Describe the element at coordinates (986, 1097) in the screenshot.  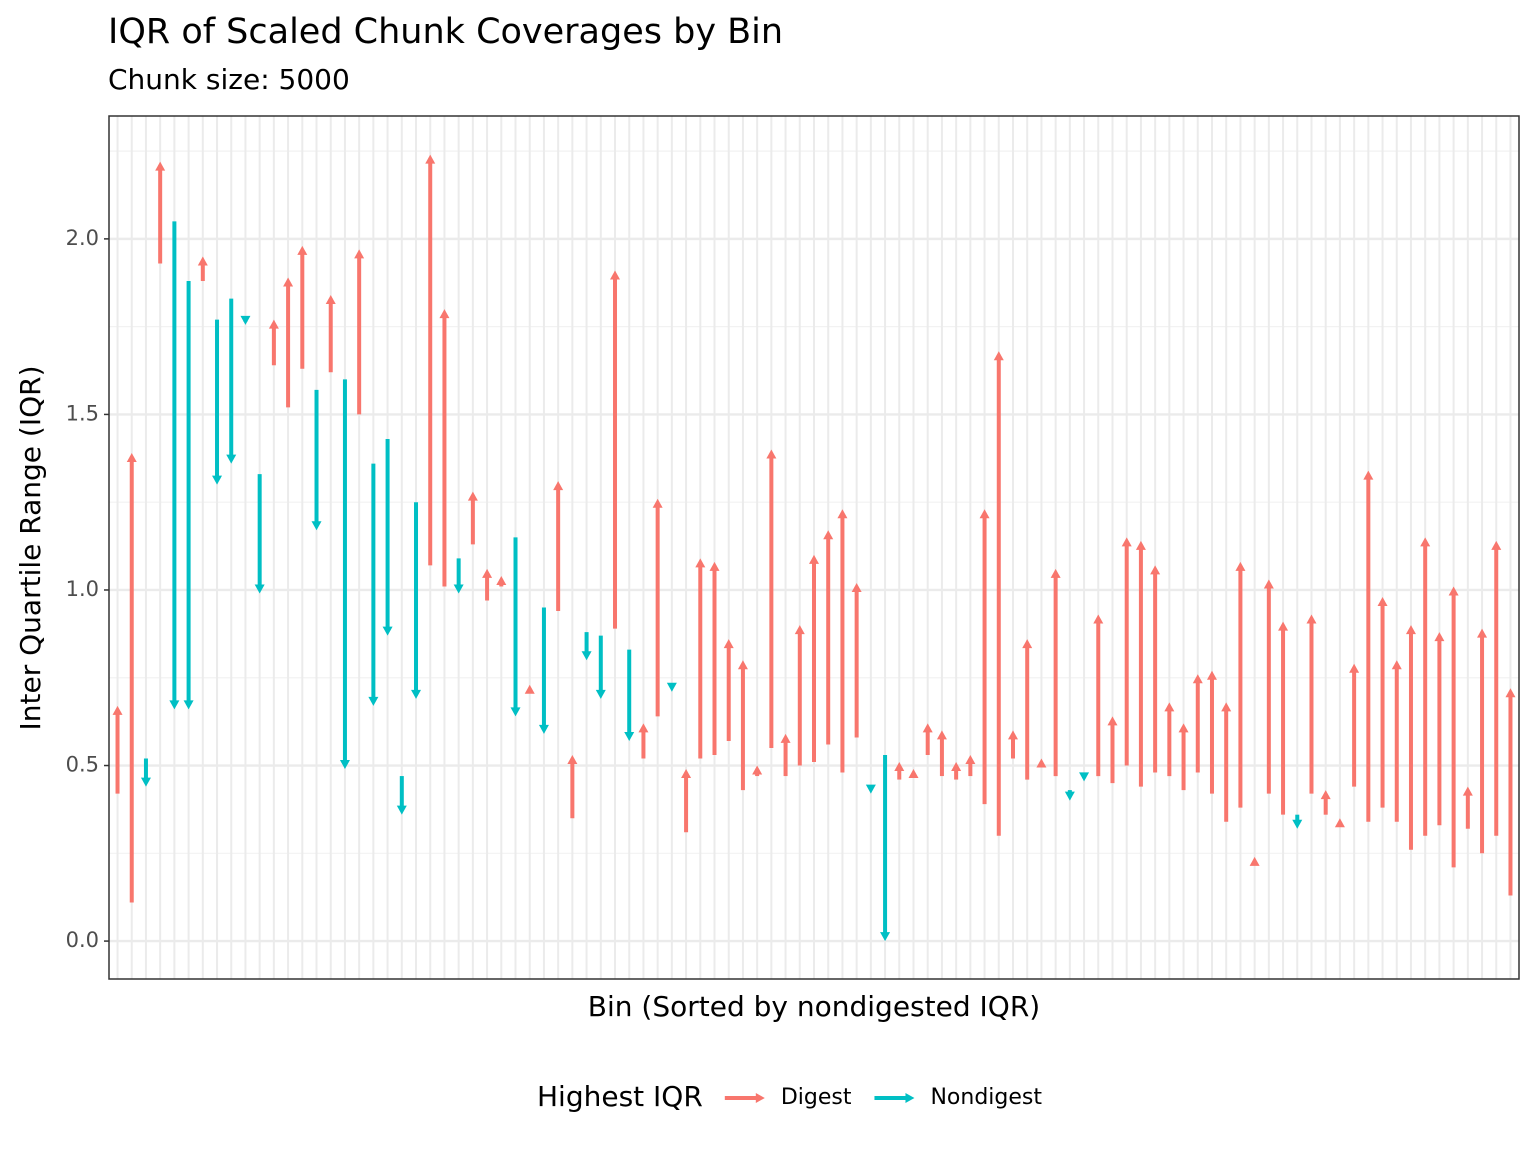
I see `legend-label: Nondigest` at that location.